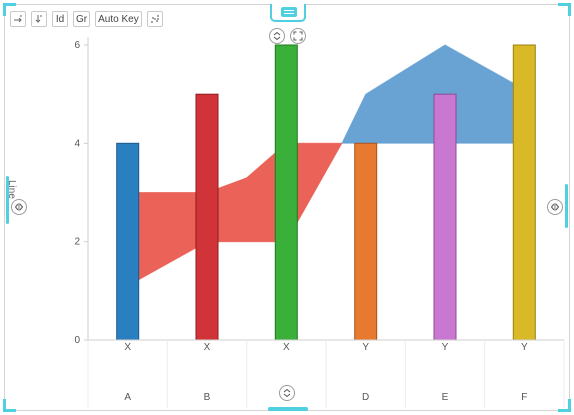  Describe the element at coordinates (566, 206) in the screenshot. I see `resize-handle-right` at that location.